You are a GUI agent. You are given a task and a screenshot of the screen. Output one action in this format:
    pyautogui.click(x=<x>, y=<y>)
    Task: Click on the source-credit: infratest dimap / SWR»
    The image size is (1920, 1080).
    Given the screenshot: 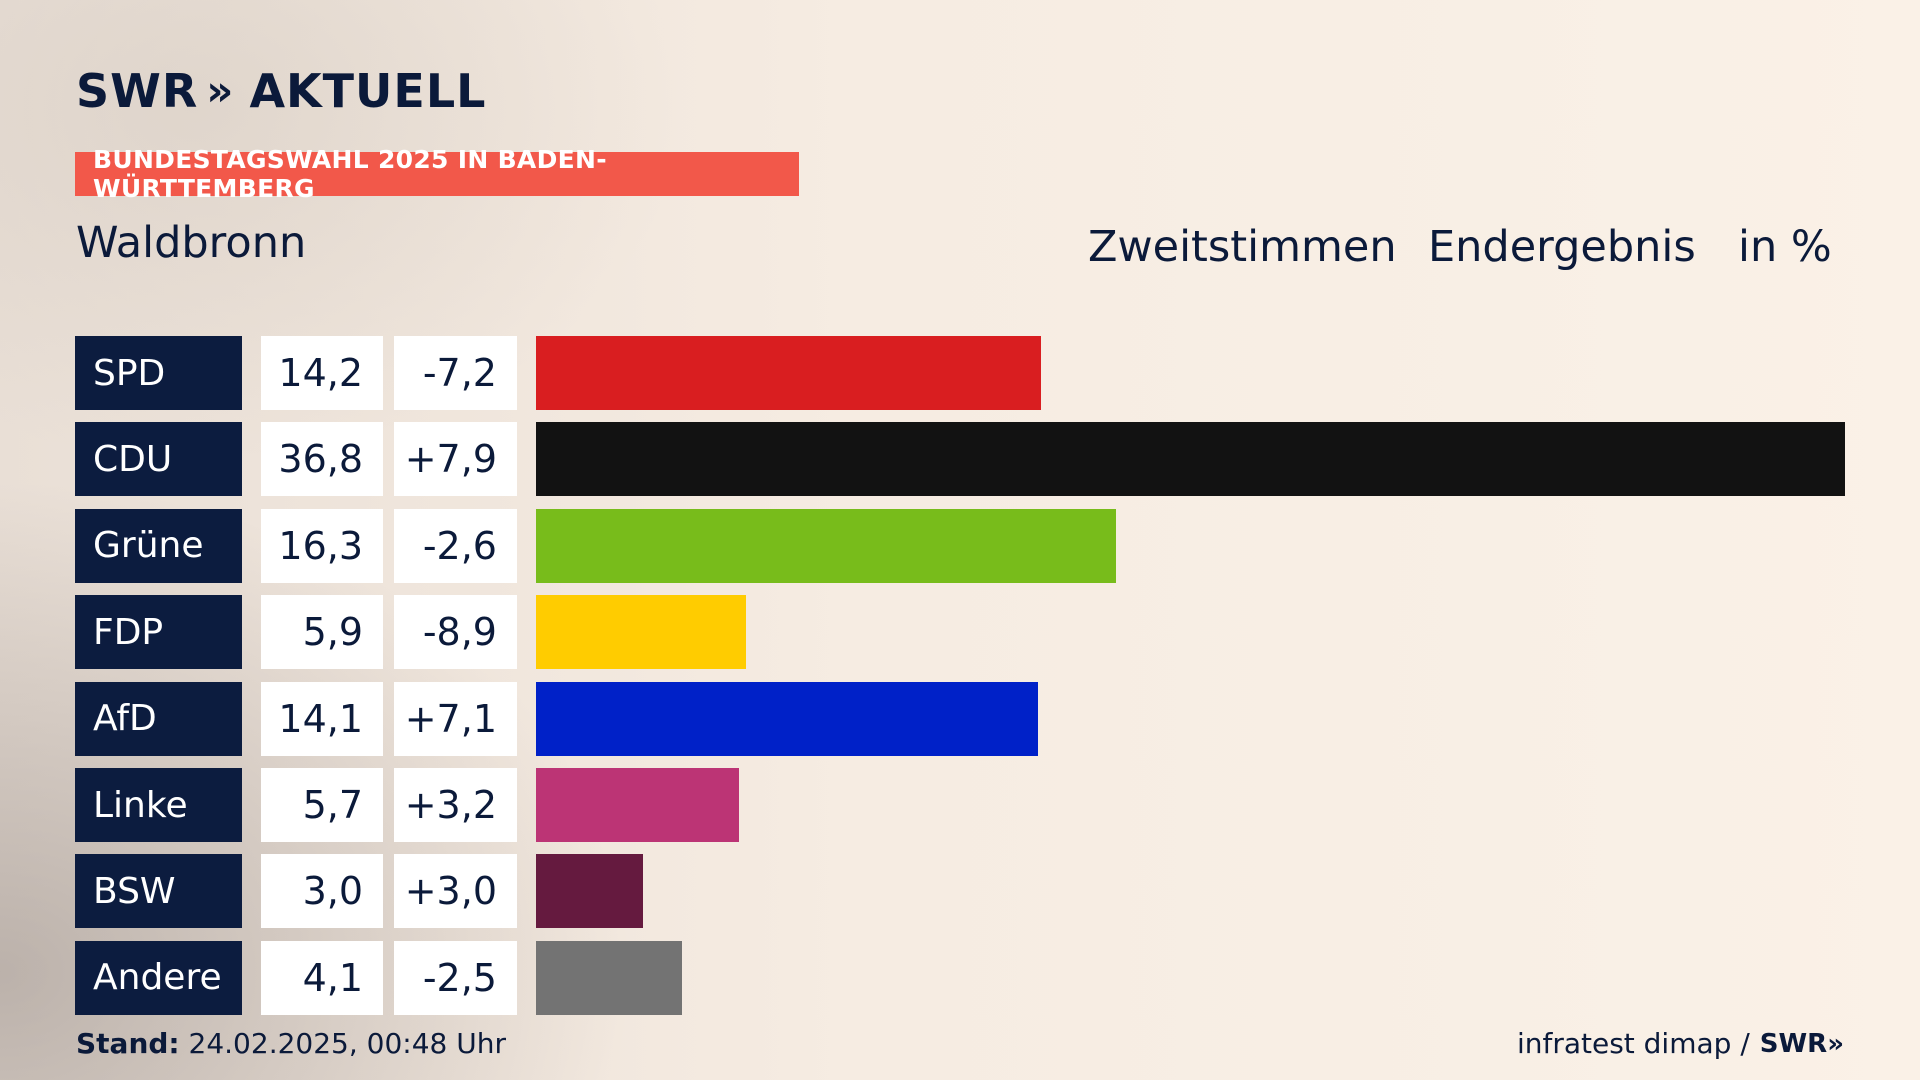 What is the action you would take?
    pyautogui.click(x=1680, y=1044)
    